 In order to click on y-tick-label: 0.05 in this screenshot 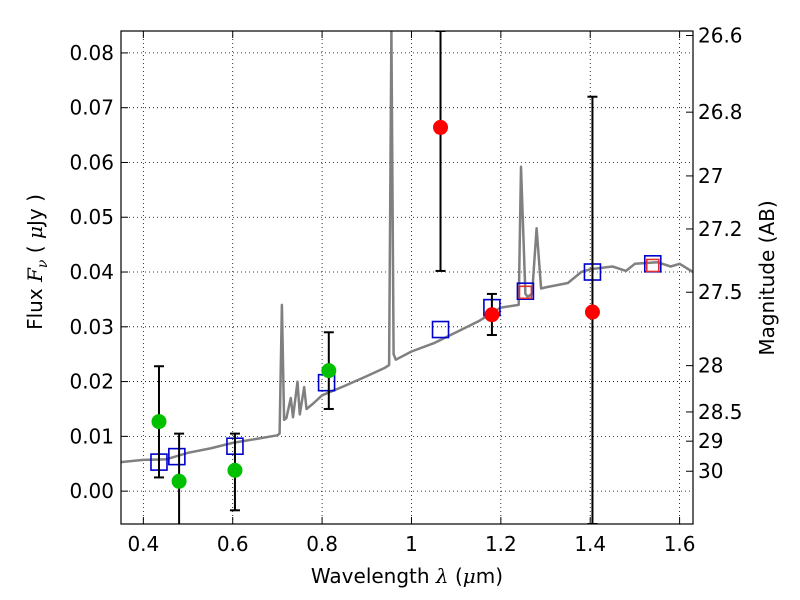, I will do `click(91, 217)`.